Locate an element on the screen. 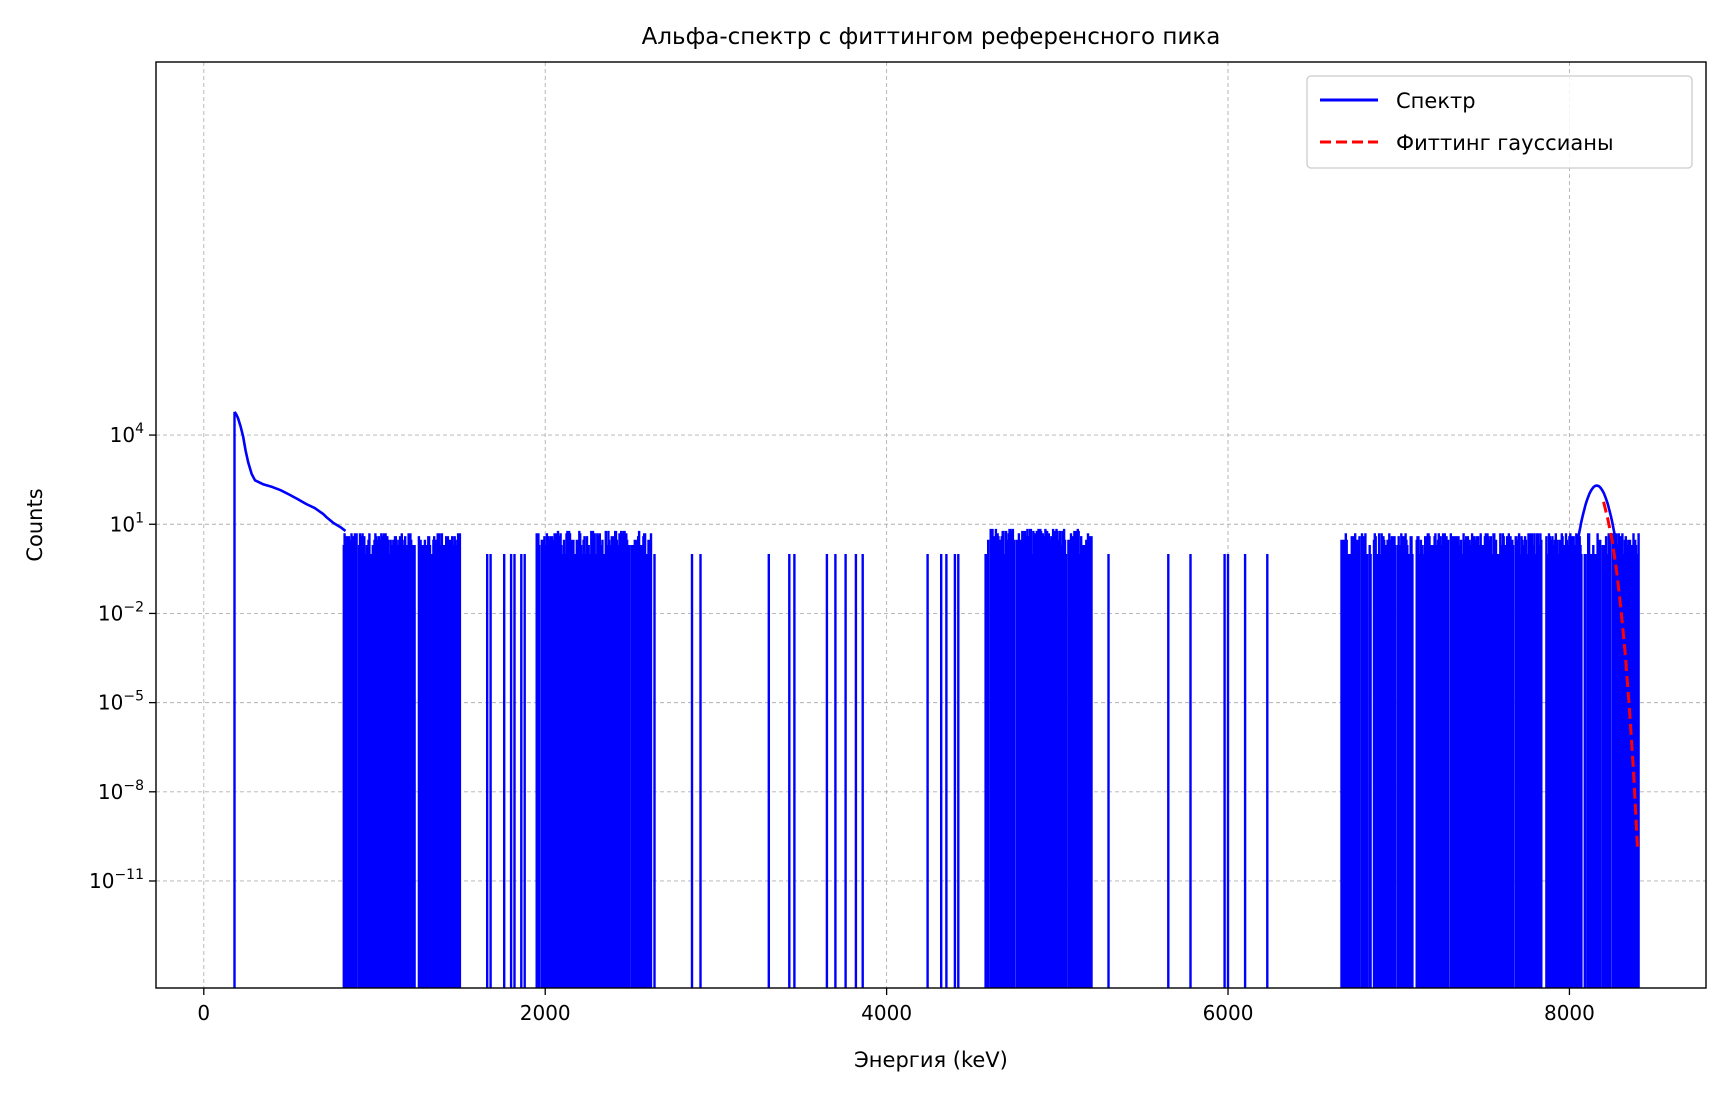 The image size is (1725, 1093). x-tick-label: 0 is located at coordinates (203, 1013).